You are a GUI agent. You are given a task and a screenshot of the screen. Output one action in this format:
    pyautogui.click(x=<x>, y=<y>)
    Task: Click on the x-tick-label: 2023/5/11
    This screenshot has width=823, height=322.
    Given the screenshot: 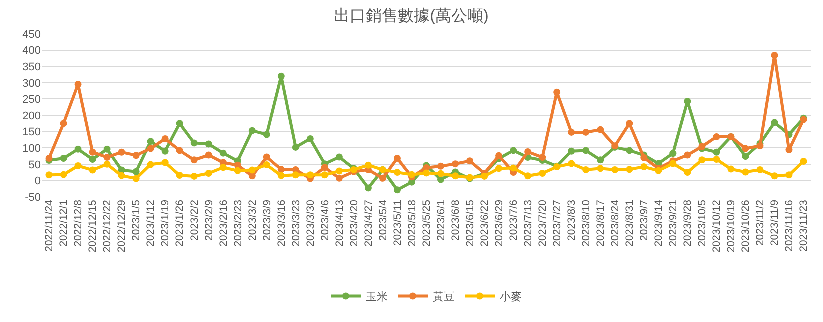 What is the action you would take?
    pyautogui.click(x=398, y=223)
    